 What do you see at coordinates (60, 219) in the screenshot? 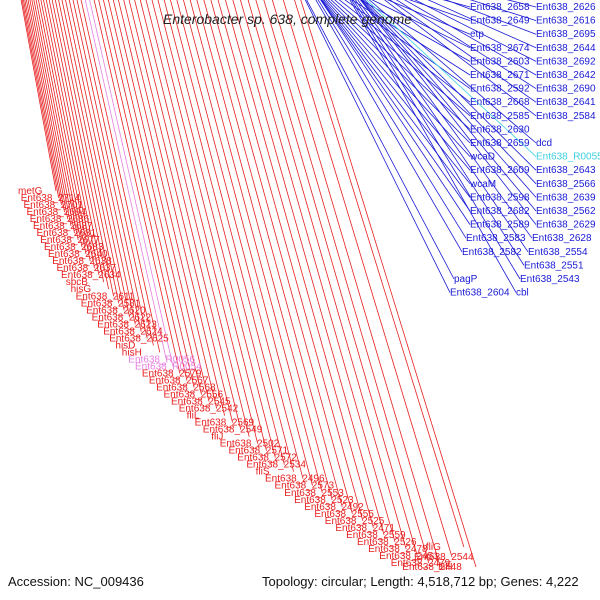
I see `gene-label: Ent638_2686` at bounding box center [60, 219].